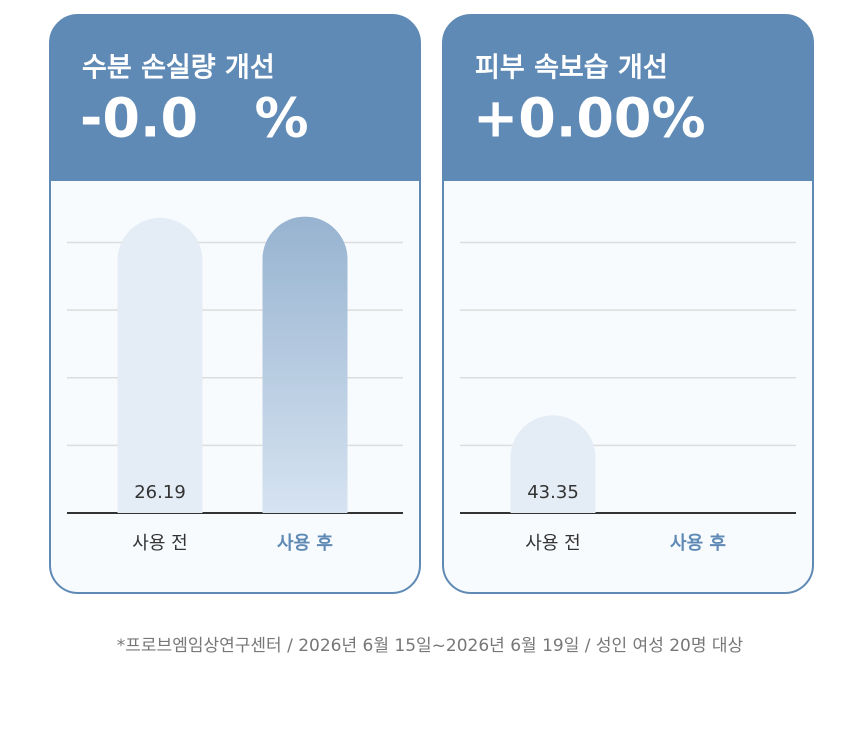  What do you see at coordinates (194, 118) in the screenshot?
I see `card-headline: -0.0 %` at bounding box center [194, 118].